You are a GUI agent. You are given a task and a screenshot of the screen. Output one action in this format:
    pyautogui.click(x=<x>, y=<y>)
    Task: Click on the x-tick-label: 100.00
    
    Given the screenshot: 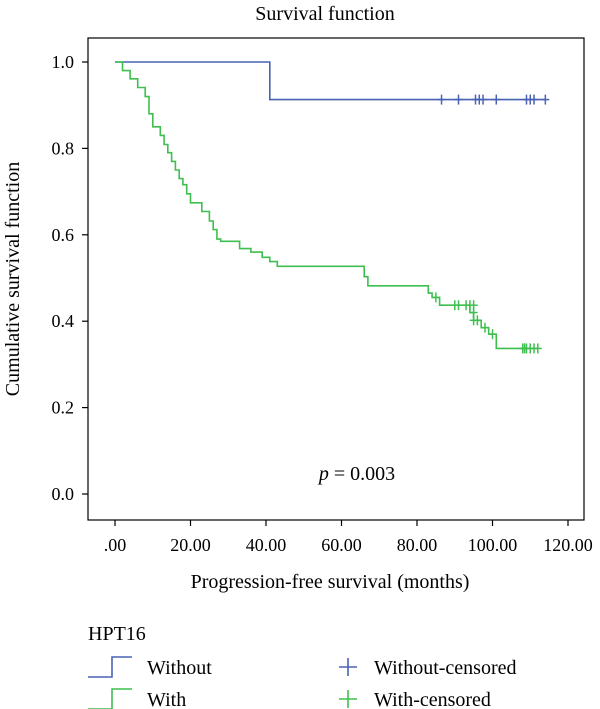 What is the action you would take?
    pyautogui.click(x=493, y=545)
    